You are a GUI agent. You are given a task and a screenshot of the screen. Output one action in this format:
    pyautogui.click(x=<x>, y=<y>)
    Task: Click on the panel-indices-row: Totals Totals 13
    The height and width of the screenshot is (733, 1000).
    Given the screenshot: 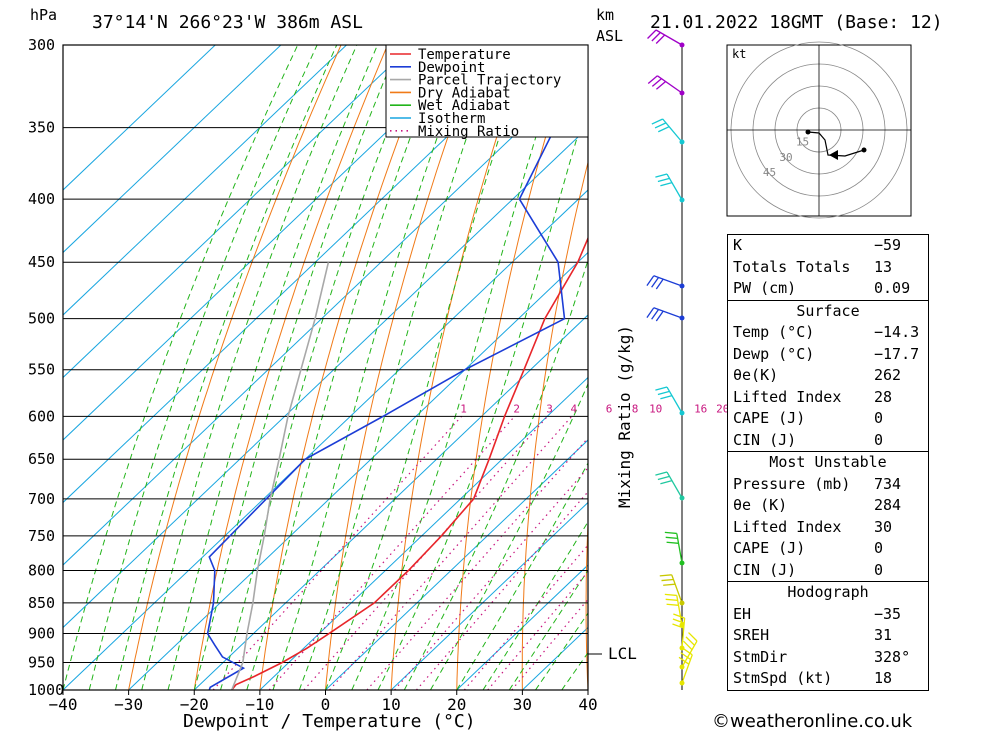 What is the action you would take?
    pyautogui.click(x=828, y=268)
    